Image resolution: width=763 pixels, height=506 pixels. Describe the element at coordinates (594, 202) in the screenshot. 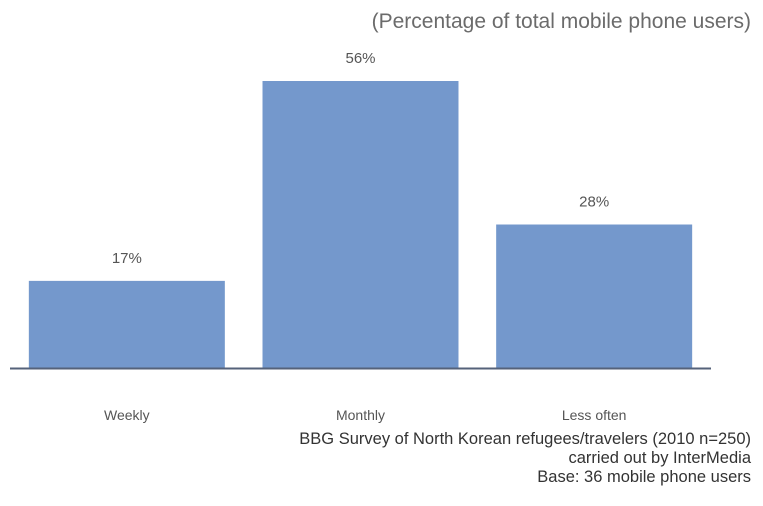

I see `value-label: 28%` at that location.